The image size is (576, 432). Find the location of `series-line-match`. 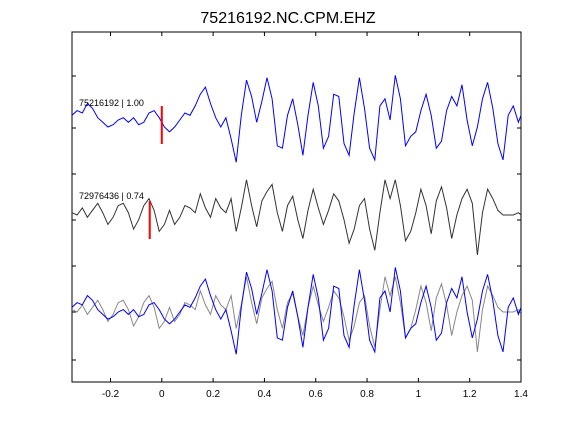

series-line-match is located at coordinates (296, 217).